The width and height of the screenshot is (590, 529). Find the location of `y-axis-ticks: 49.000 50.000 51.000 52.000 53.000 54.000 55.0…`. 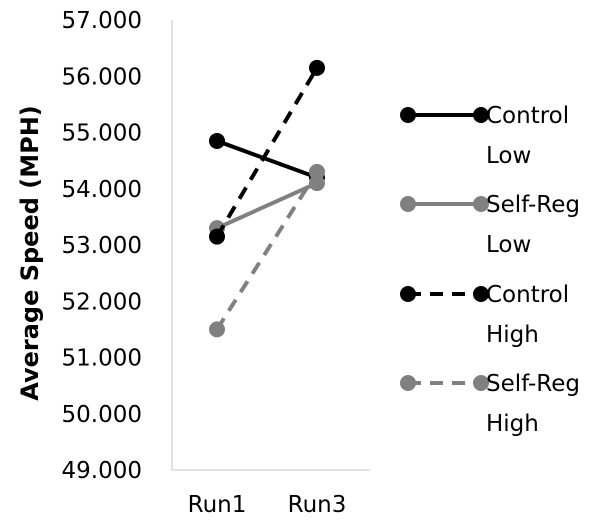

y-axis-ticks: 49.000 50.000 51.000 52.000 53.000 54.000 55.0… is located at coordinates (102, 246).